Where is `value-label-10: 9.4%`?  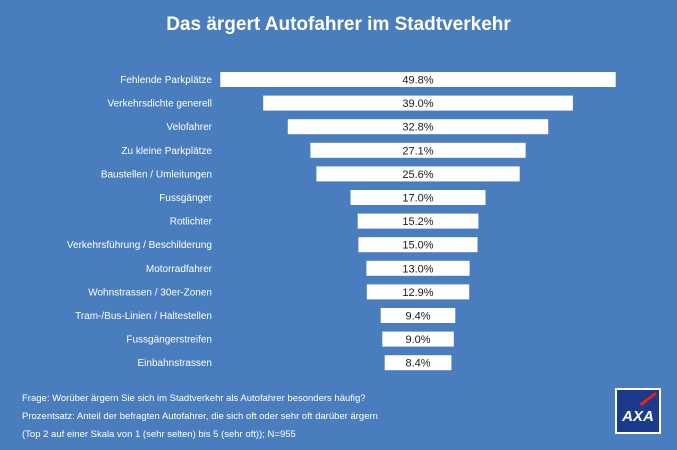
value-label-10: 9.4% is located at coordinates (417, 317).